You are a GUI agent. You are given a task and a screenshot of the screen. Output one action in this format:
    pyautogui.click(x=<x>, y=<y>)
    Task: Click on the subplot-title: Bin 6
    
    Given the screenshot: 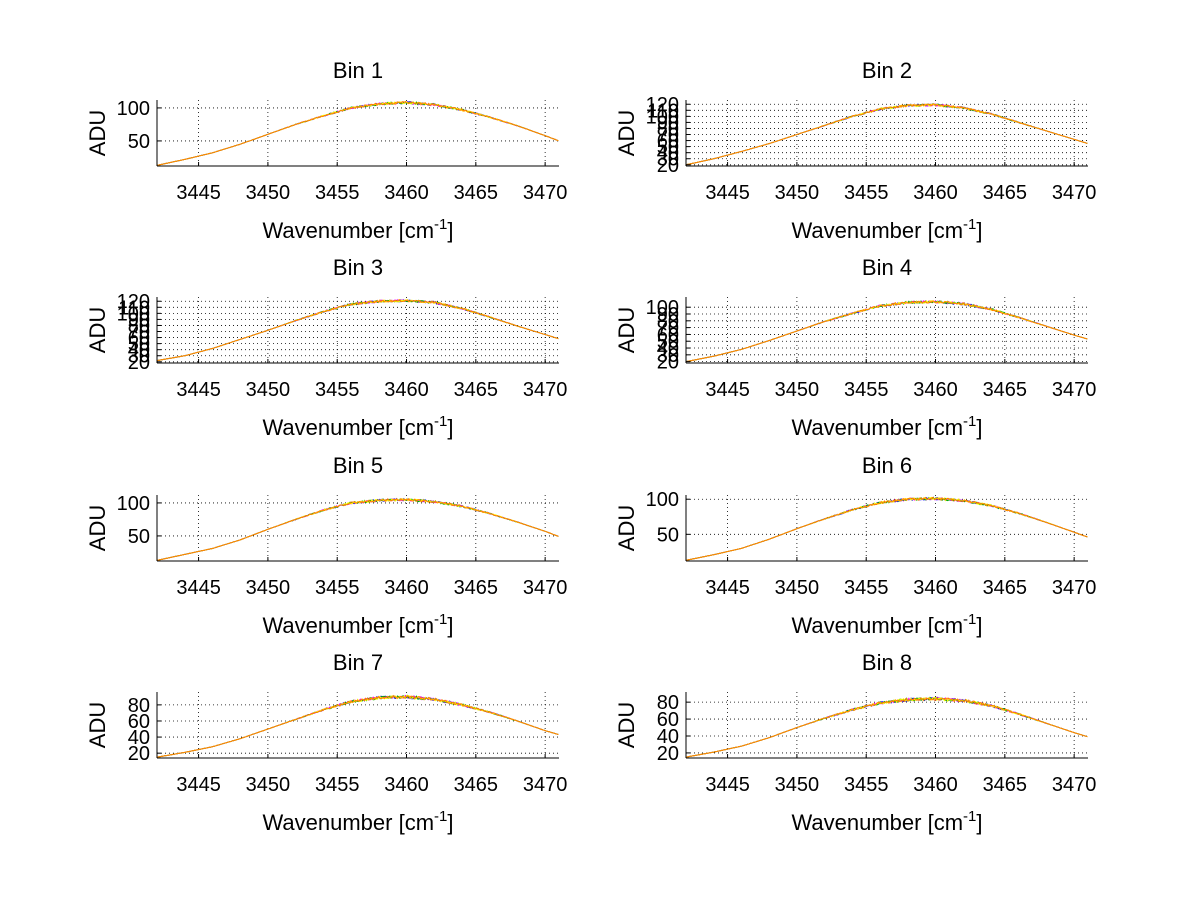 What is the action you would take?
    pyautogui.click(x=887, y=465)
    